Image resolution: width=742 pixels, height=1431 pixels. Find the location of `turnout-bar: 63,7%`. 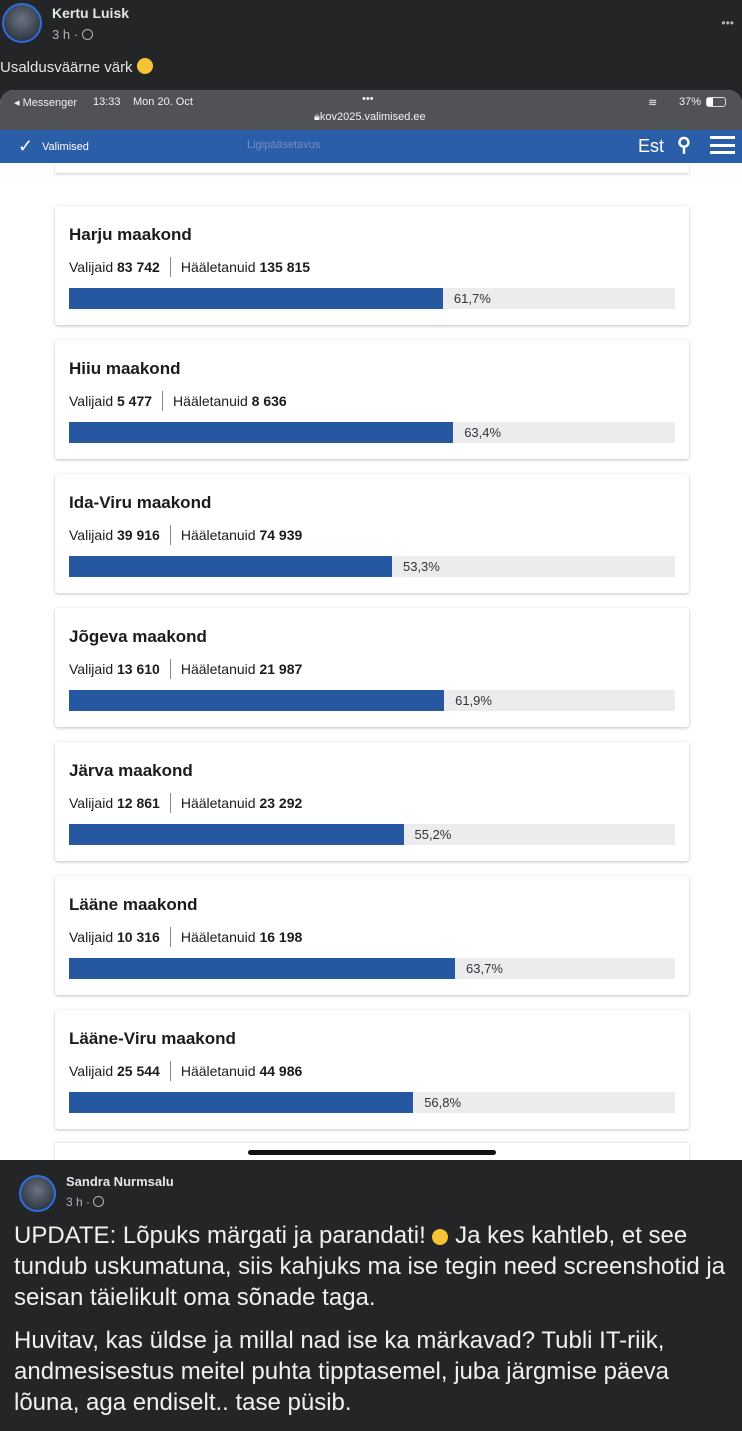

turnout-bar: 63,7% is located at coordinates (372, 968).